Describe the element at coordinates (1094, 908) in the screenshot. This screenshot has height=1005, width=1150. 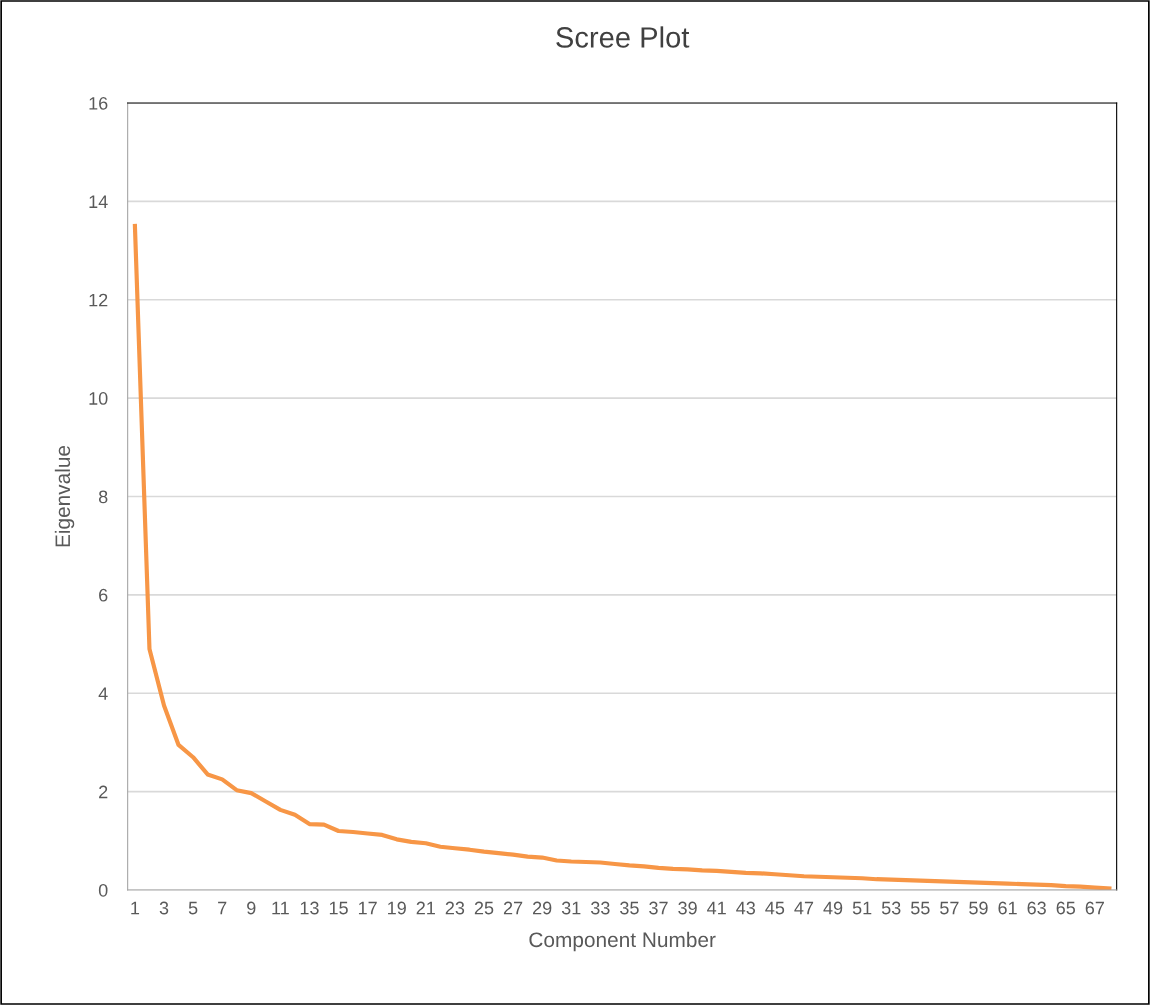
I see `x-tick-label: 67` at that location.